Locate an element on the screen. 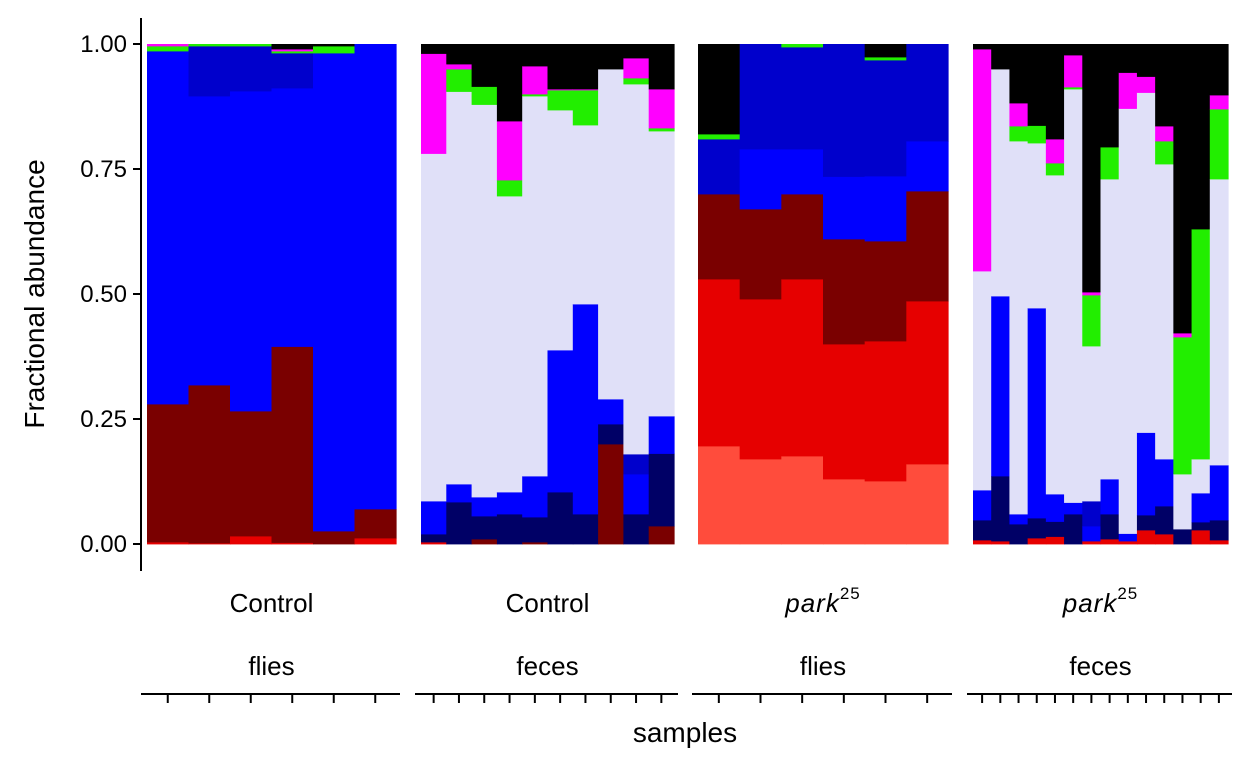 The height and width of the screenshot is (768, 1248). y-axis: 0.00 0.25 0.50 0.75 1.00 is located at coordinates (111, 294).